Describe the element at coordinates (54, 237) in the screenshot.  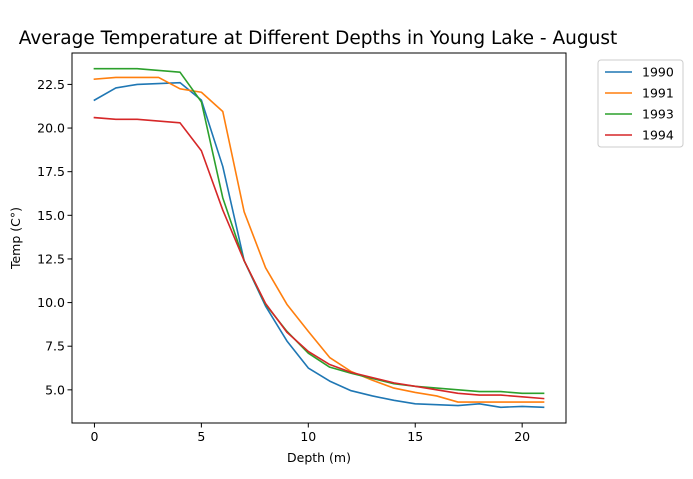
I see `y-axis-ticks: 5.0 7.5 10.0 12.5 15.0 17.5 20.0 22.5` at that location.